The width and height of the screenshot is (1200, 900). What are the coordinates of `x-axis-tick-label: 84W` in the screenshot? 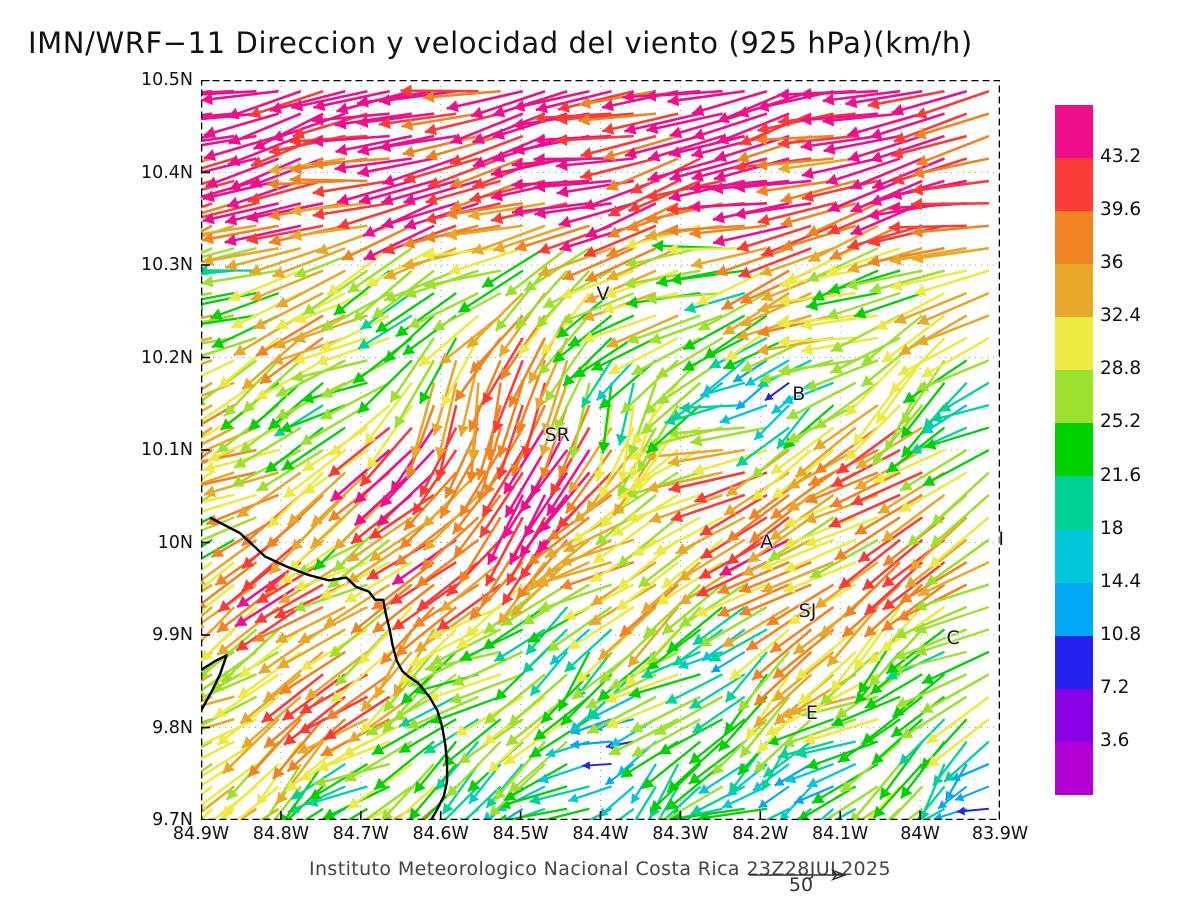 It's located at (920, 834).